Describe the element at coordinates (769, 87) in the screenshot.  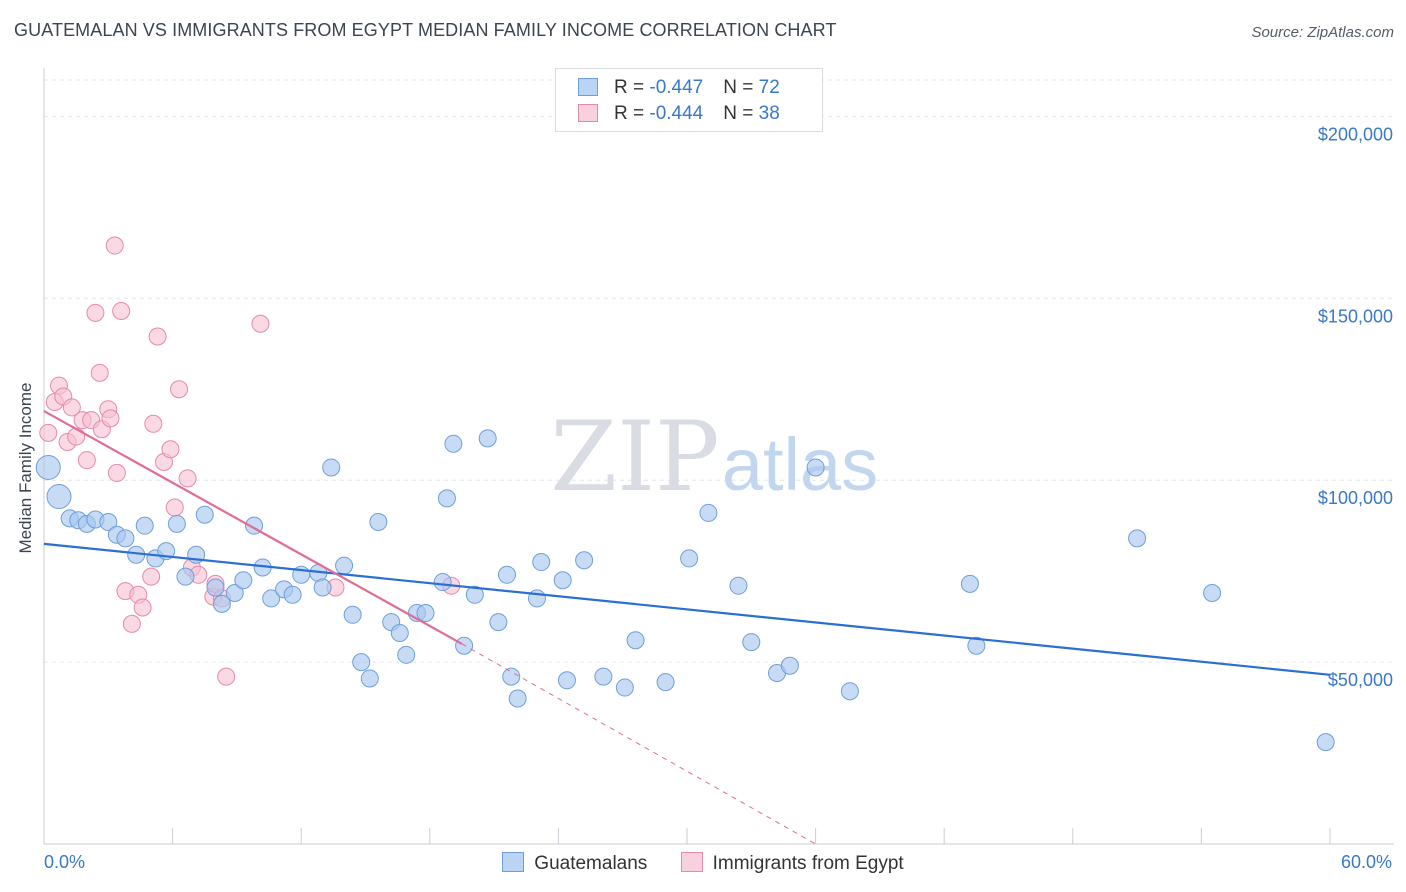
I see `legend-n-value: 72` at that location.